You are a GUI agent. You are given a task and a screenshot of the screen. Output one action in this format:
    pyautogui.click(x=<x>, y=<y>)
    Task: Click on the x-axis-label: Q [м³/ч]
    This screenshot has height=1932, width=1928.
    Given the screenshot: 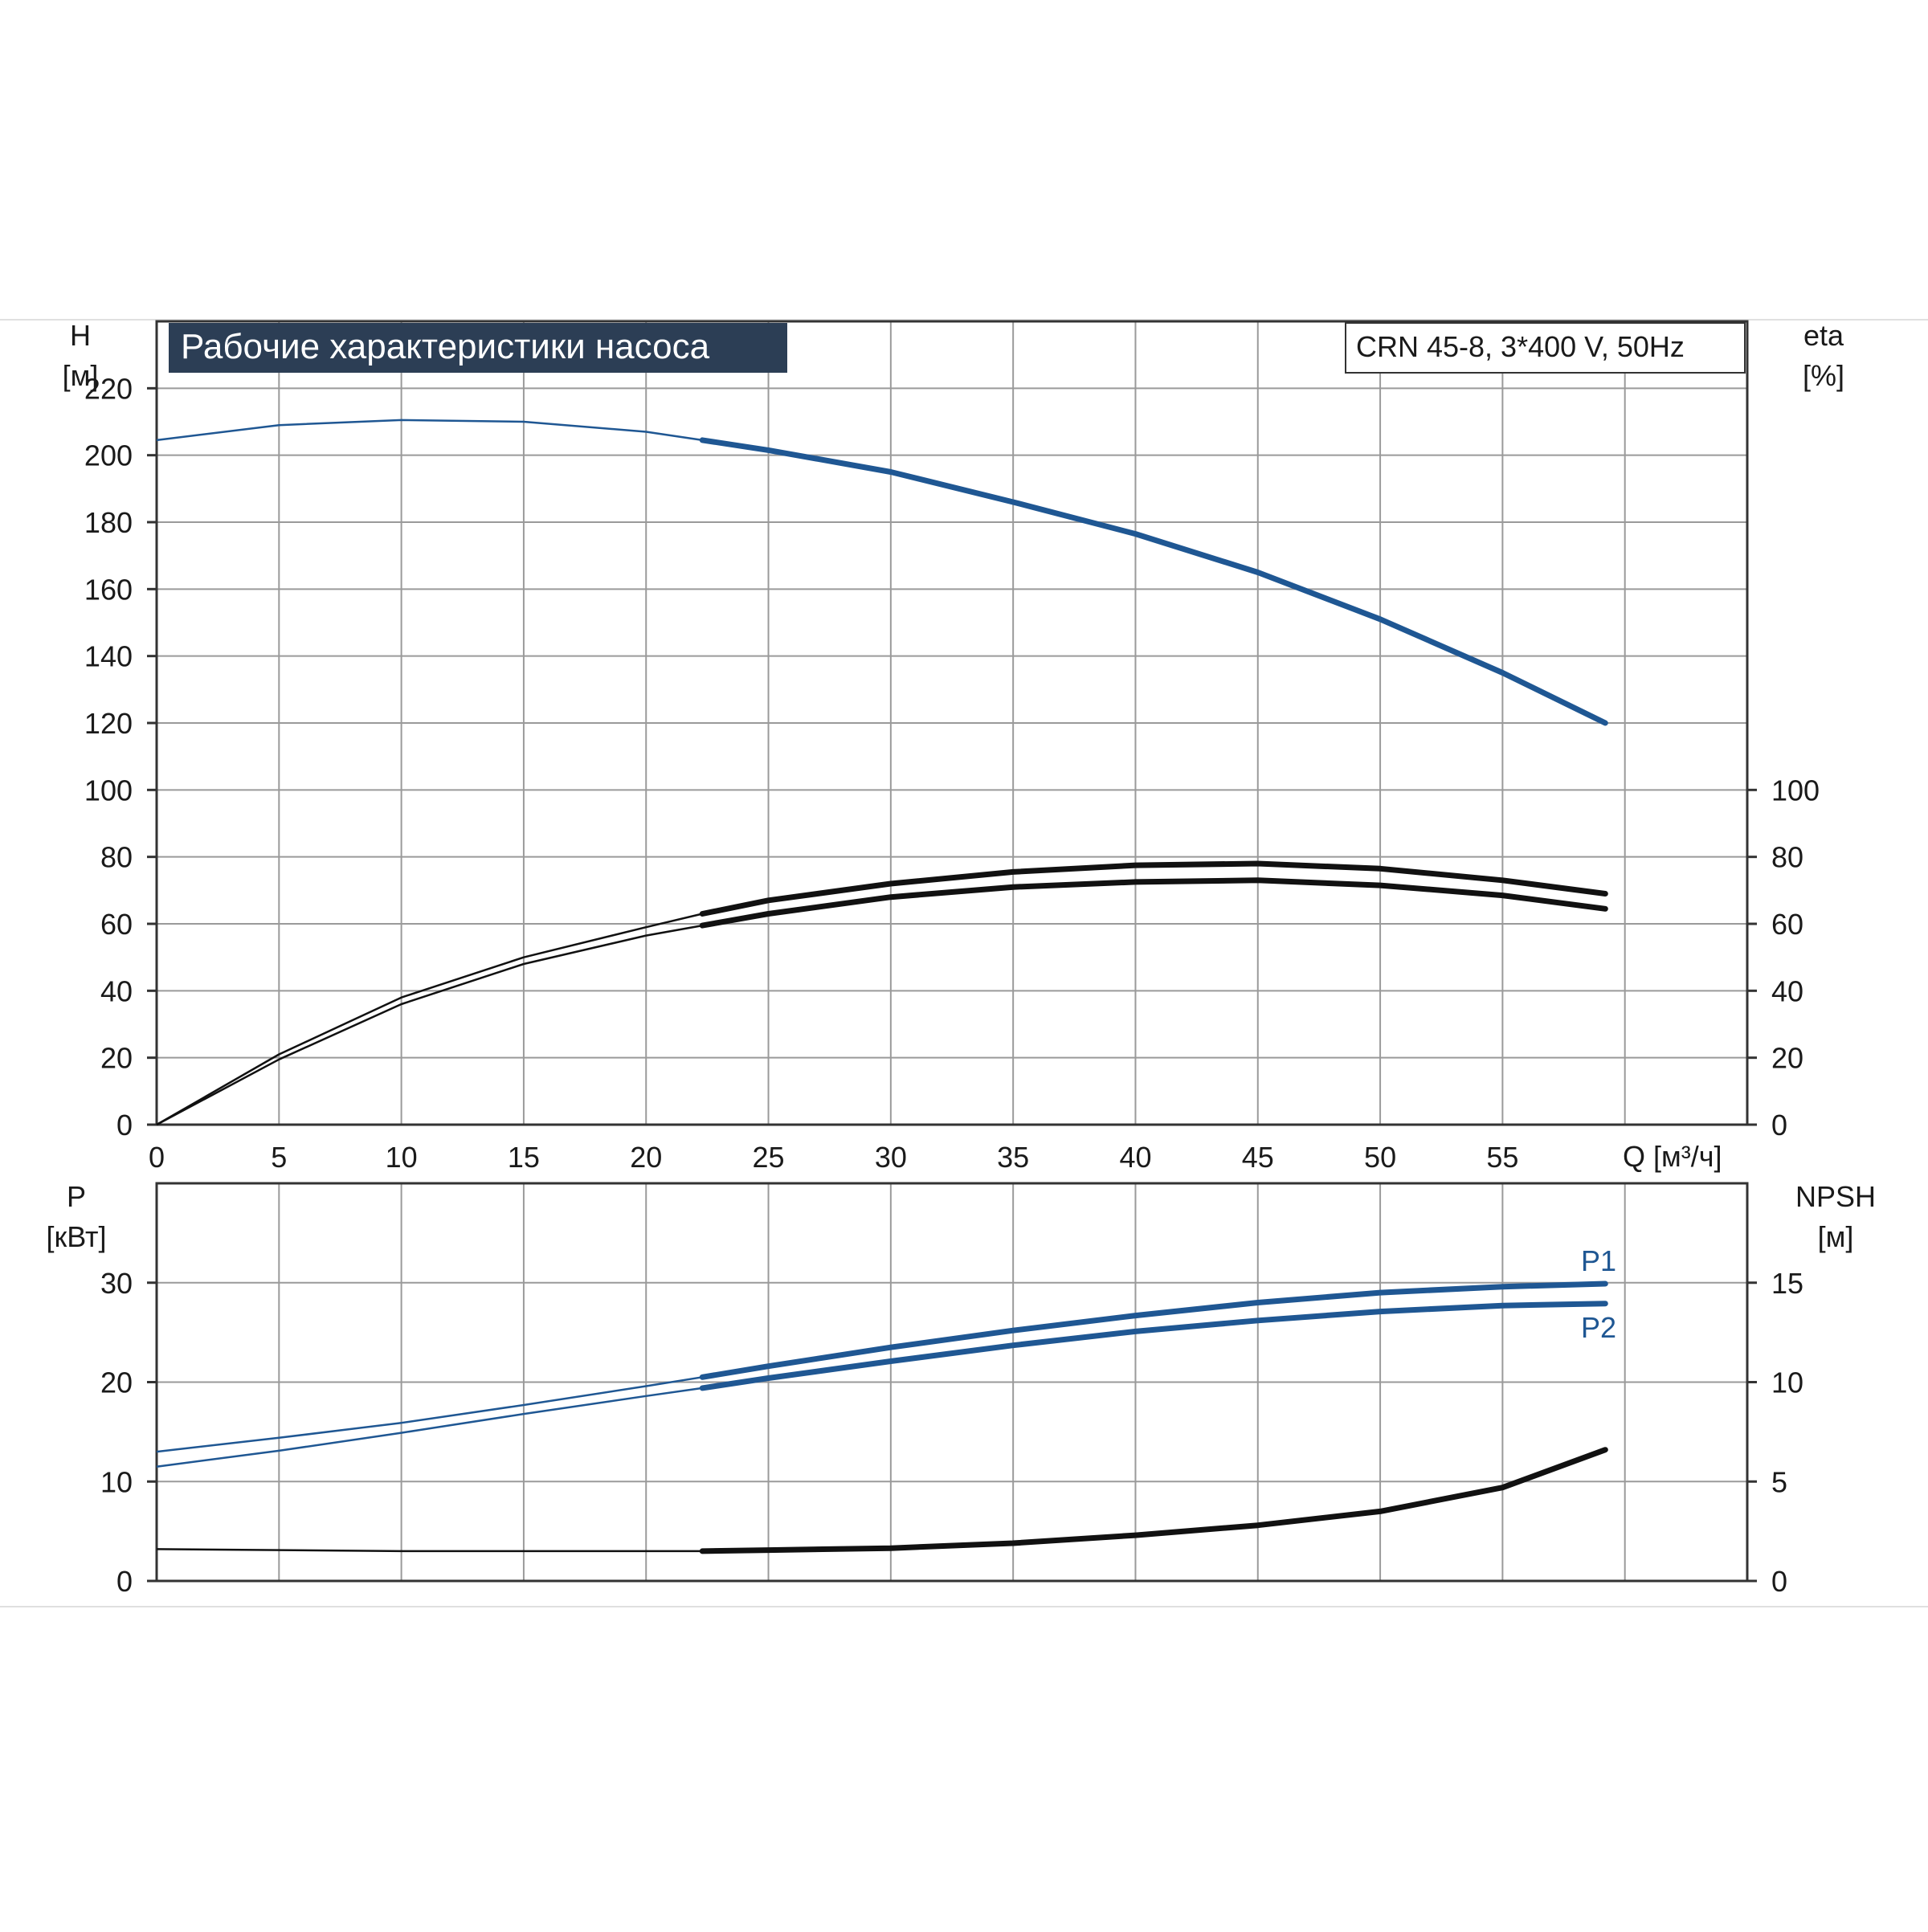 What is the action you would take?
    pyautogui.click(x=1673, y=1156)
    